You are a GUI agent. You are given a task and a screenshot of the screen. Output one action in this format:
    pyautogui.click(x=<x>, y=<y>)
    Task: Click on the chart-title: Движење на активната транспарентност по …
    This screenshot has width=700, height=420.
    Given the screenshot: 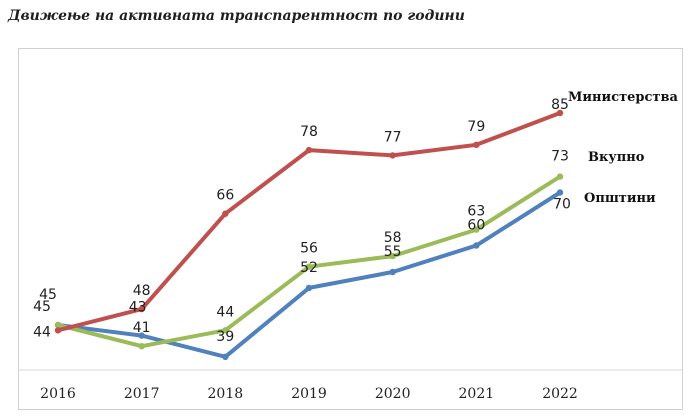 What is the action you would take?
    pyautogui.click(x=236, y=16)
    